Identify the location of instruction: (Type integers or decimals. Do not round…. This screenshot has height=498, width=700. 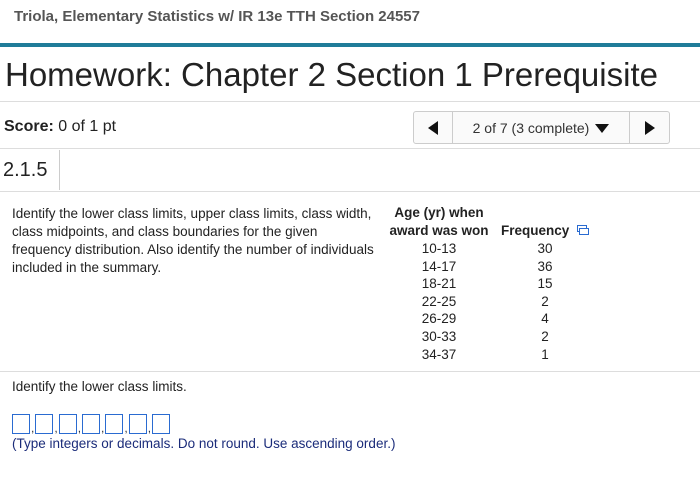
(204, 443).